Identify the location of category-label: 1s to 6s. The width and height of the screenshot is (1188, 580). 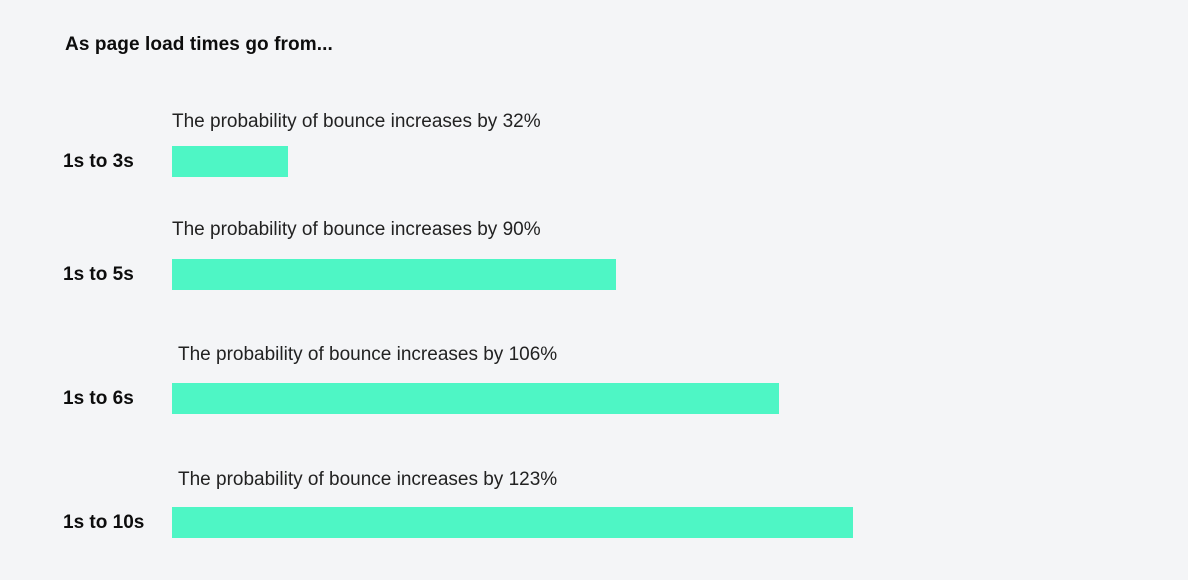
(98, 398).